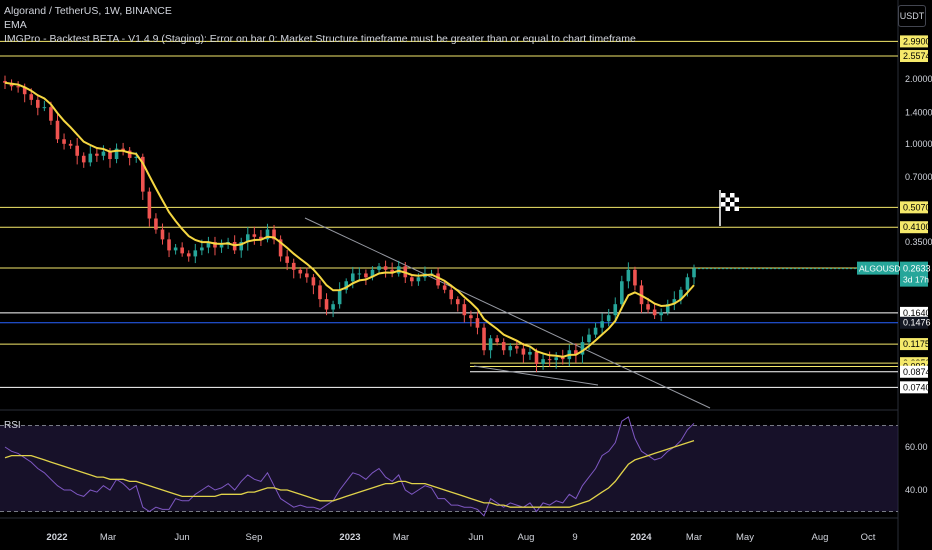 This screenshot has width=932, height=550. What do you see at coordinates (349, 537) in the screenshot?
I see `time-tick-label: 2023` at bounding box center [349, 537].